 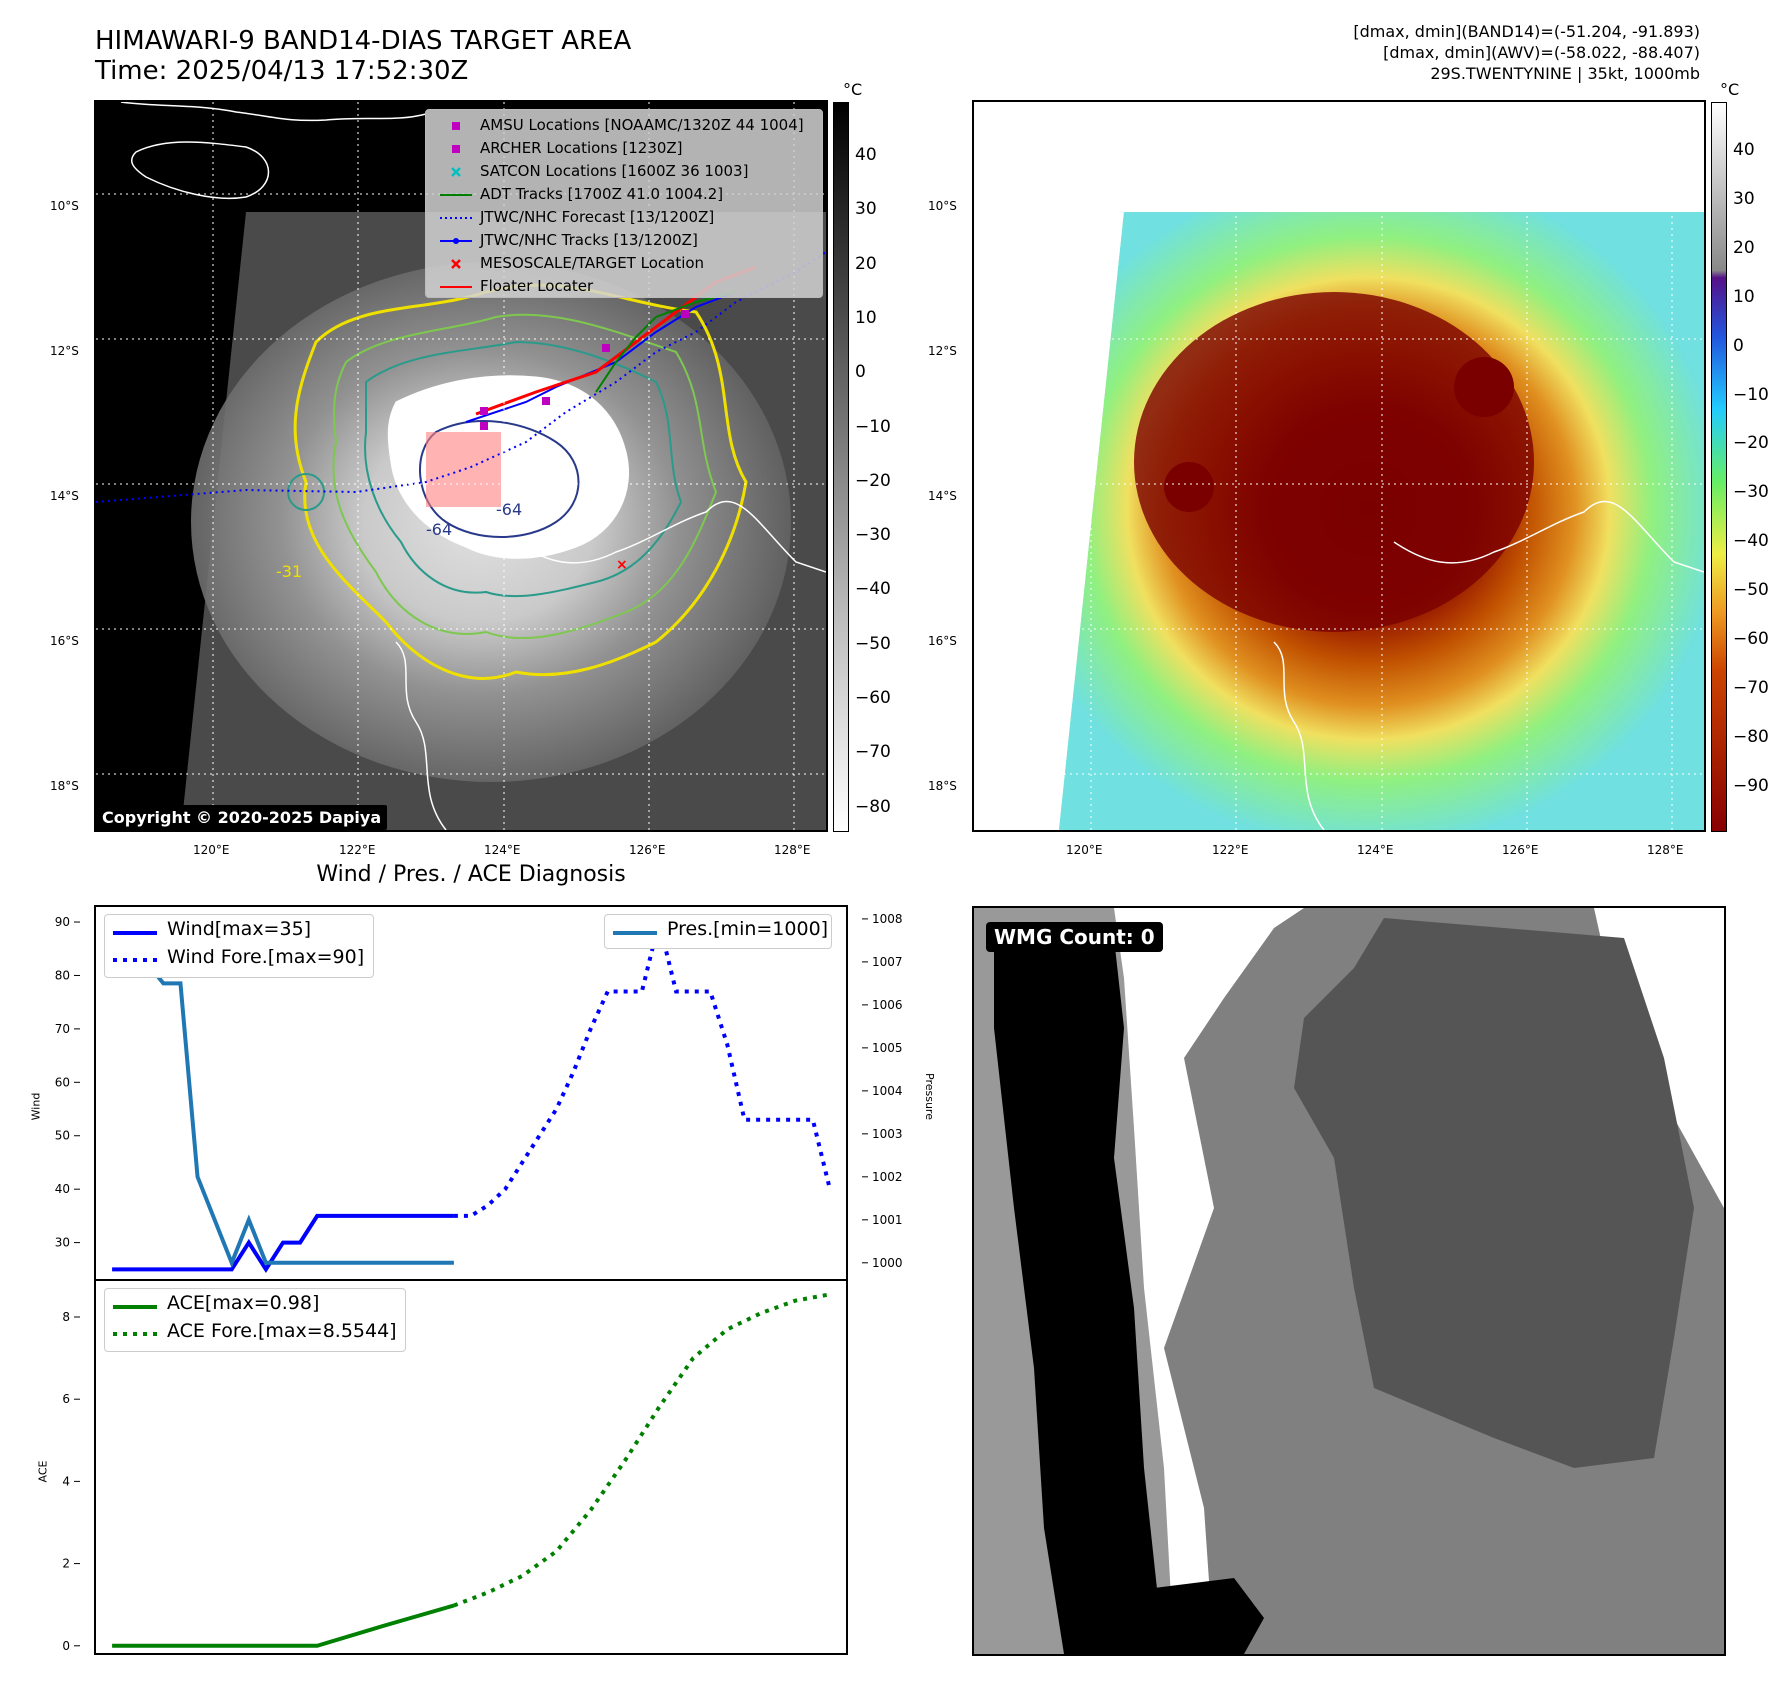 What do you see at coordinates (1565, 73) in the screenshot?
I see `info-storm: 29S.TWENTYNINE | 35kt, 1000mb` at bounding box center [1565, 73].